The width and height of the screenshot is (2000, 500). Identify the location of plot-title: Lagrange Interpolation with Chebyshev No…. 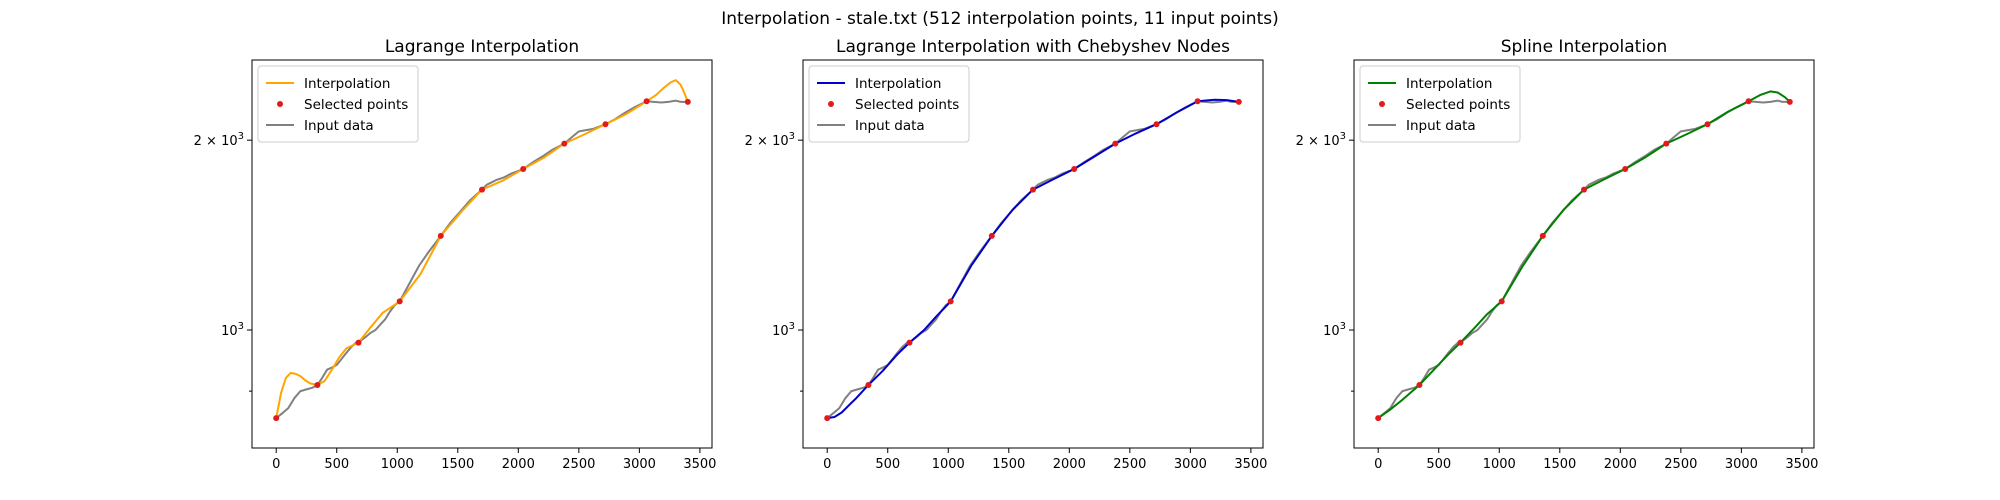
(1033, 47).